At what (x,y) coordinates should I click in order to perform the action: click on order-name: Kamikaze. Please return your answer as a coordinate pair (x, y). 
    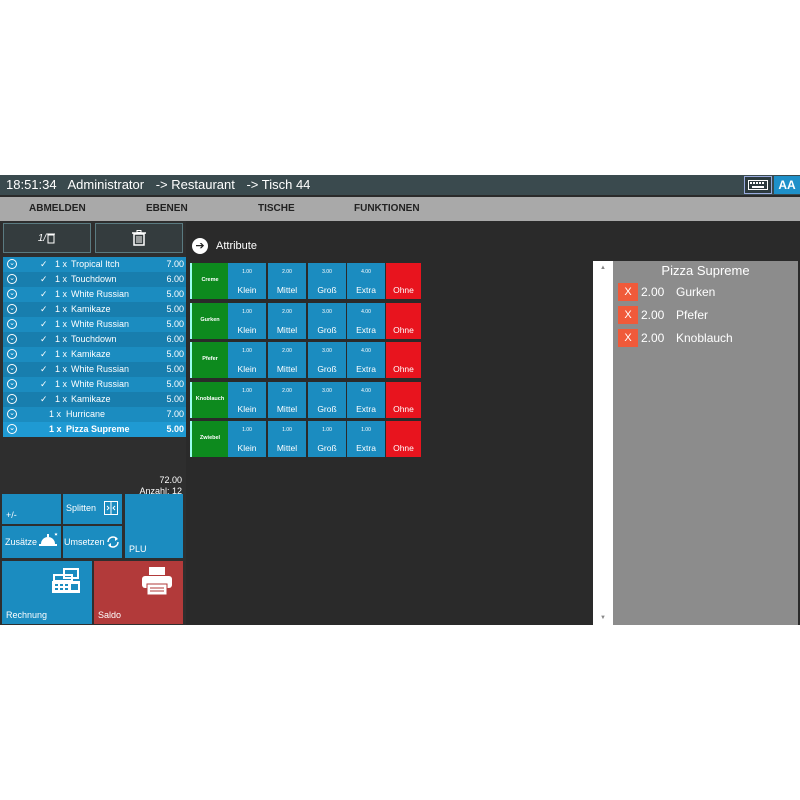
    Looking at the image, I should click on (91, 309).